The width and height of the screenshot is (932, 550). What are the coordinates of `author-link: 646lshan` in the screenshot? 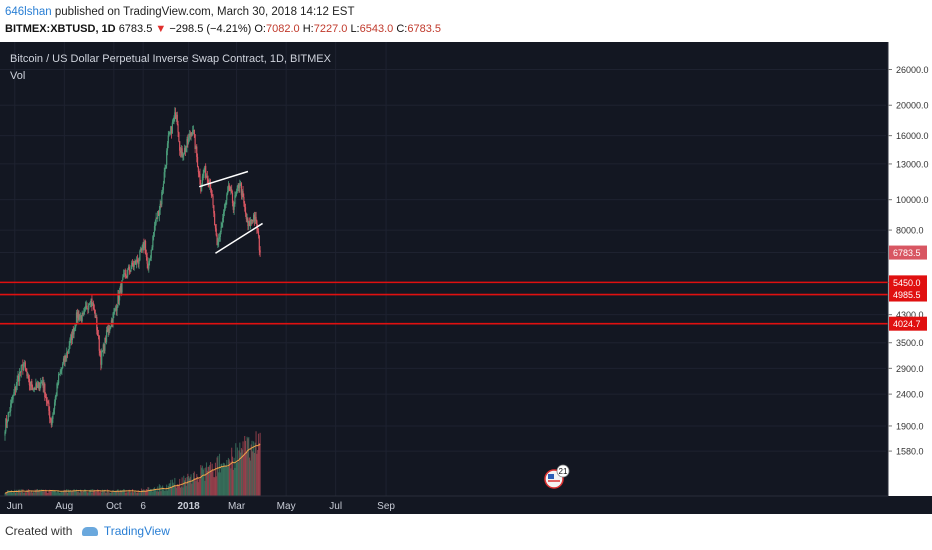 It's located at (28, 12).